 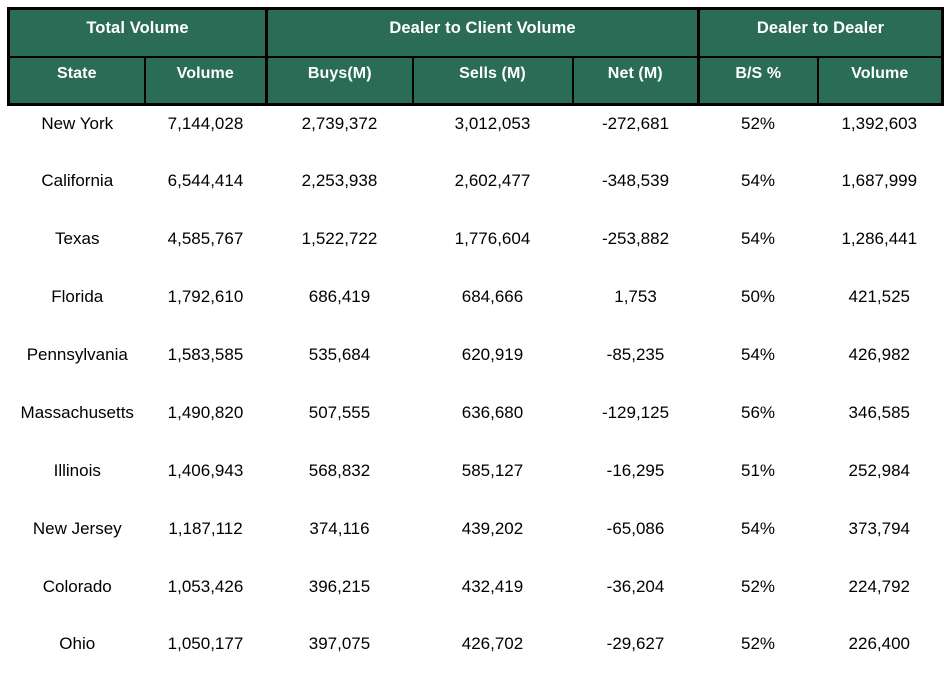 I want to click on col-header-total-volume: Volume, so click(x=205, y=80).